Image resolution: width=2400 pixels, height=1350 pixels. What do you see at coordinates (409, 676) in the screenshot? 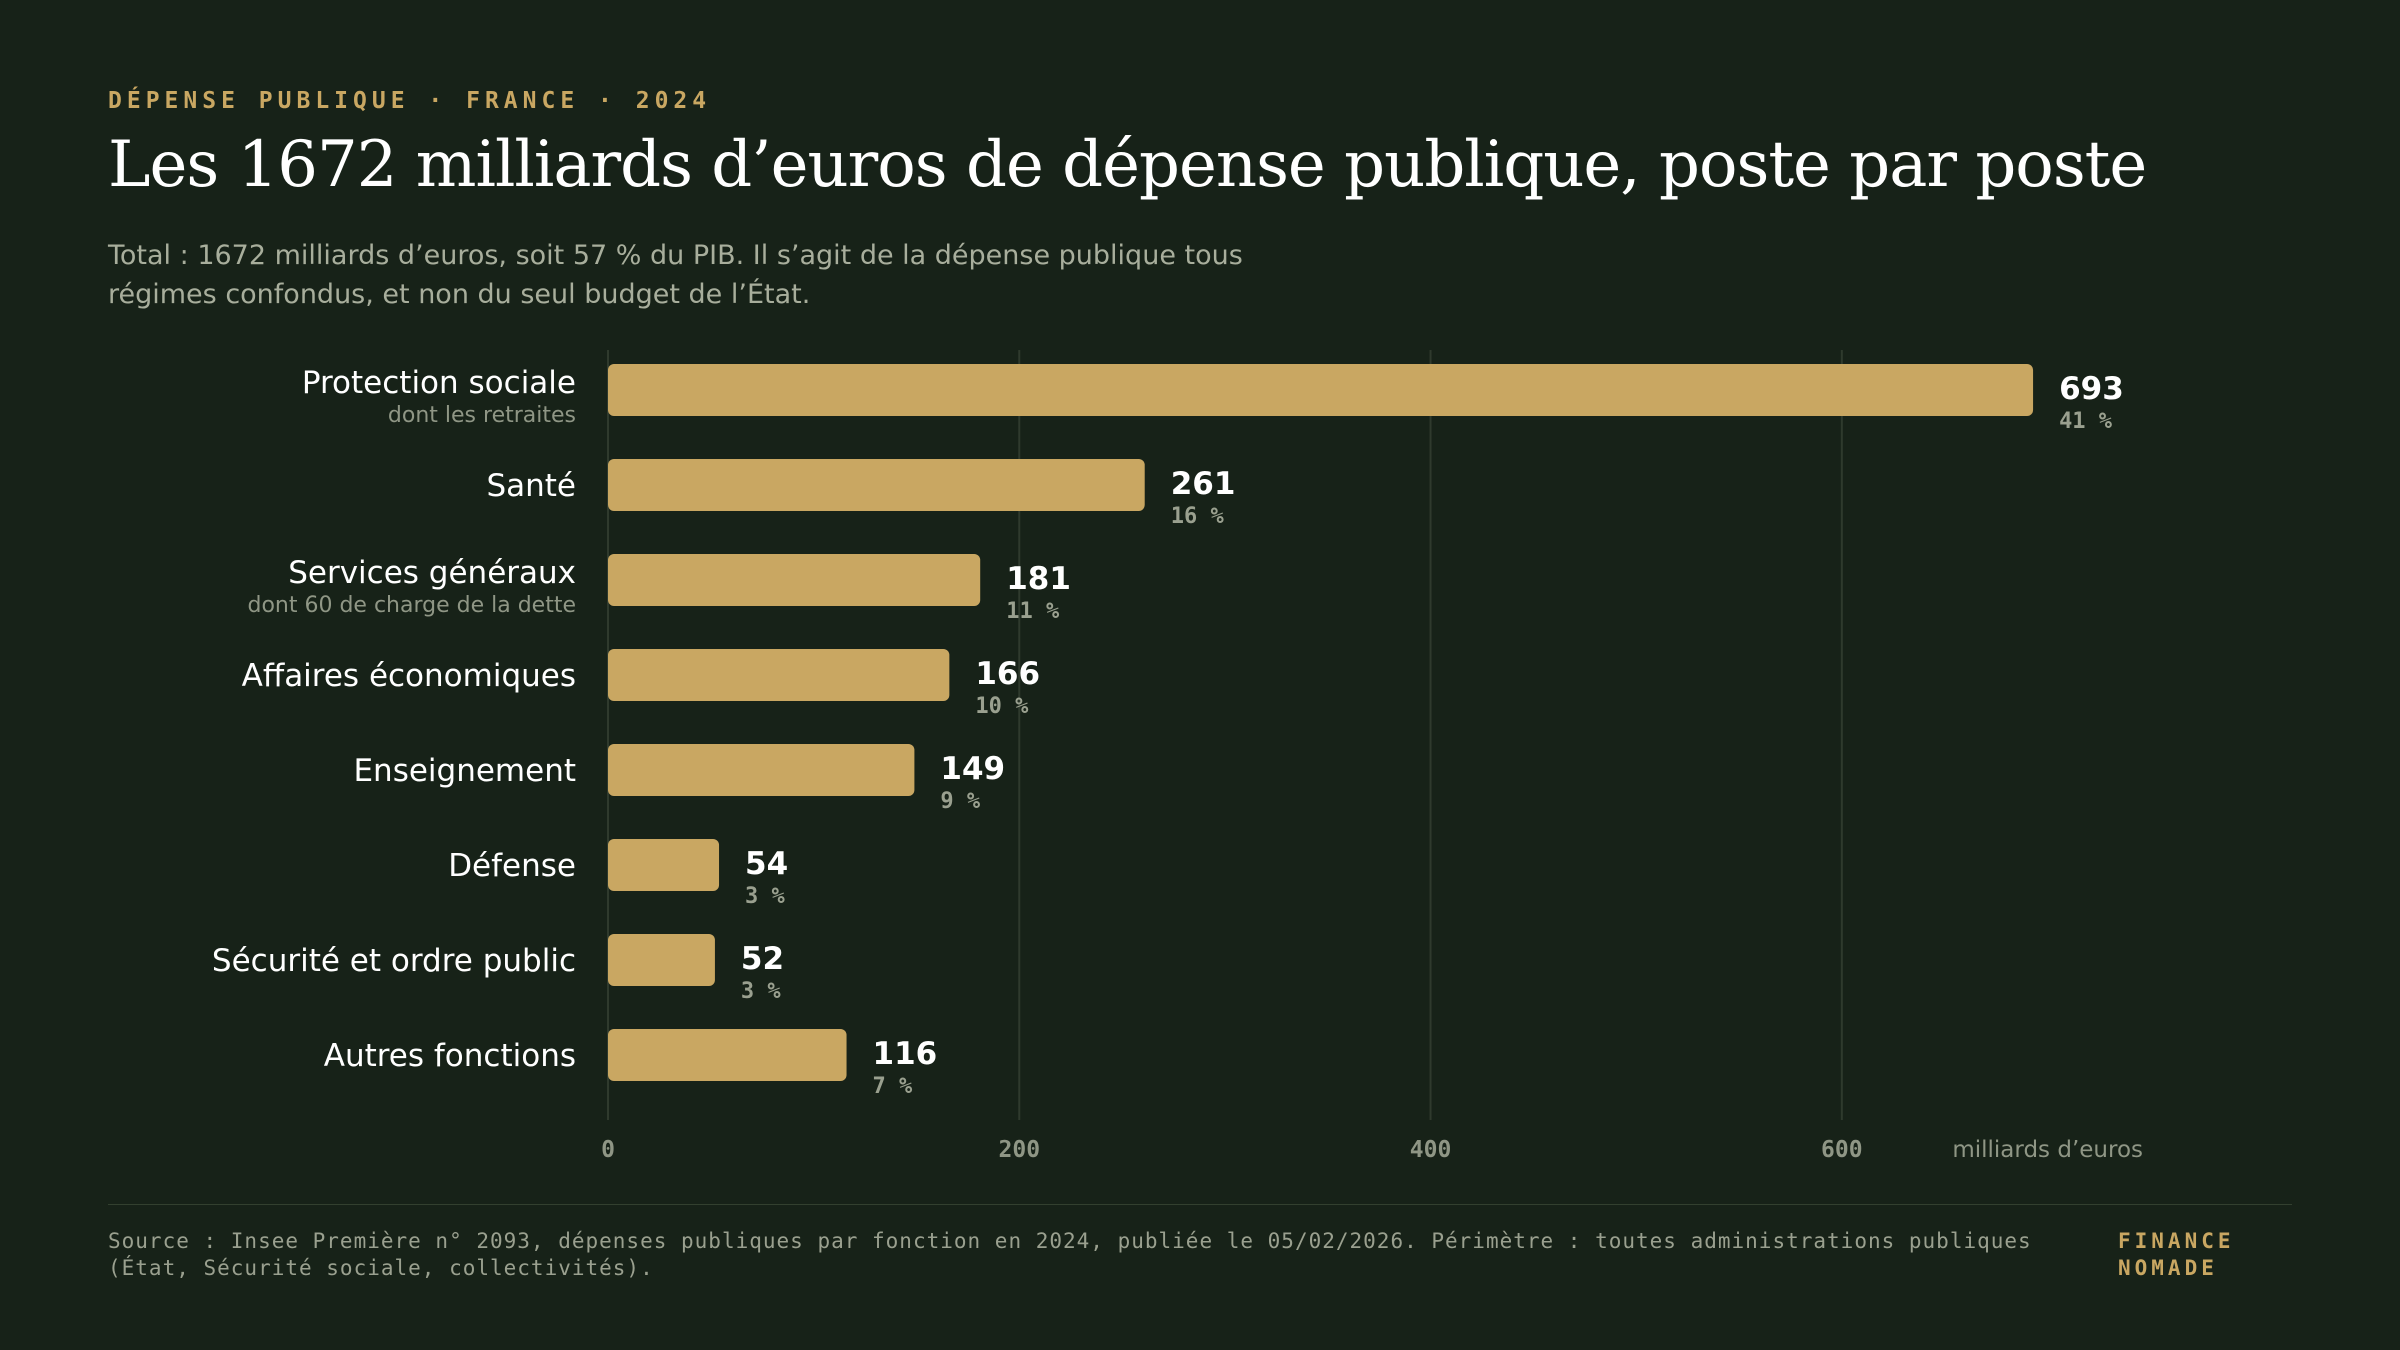
I see `category-label: Affaires économiques` at bounding box center [409, 676].